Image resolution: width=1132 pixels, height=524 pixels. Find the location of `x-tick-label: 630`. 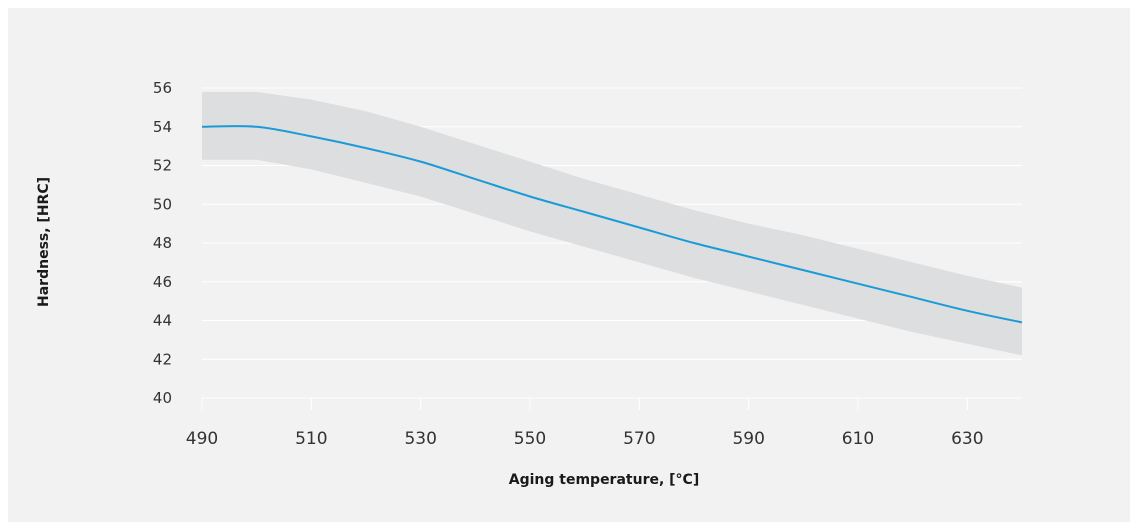

x-tick-label: 630 is located at coordinates (967, 439).